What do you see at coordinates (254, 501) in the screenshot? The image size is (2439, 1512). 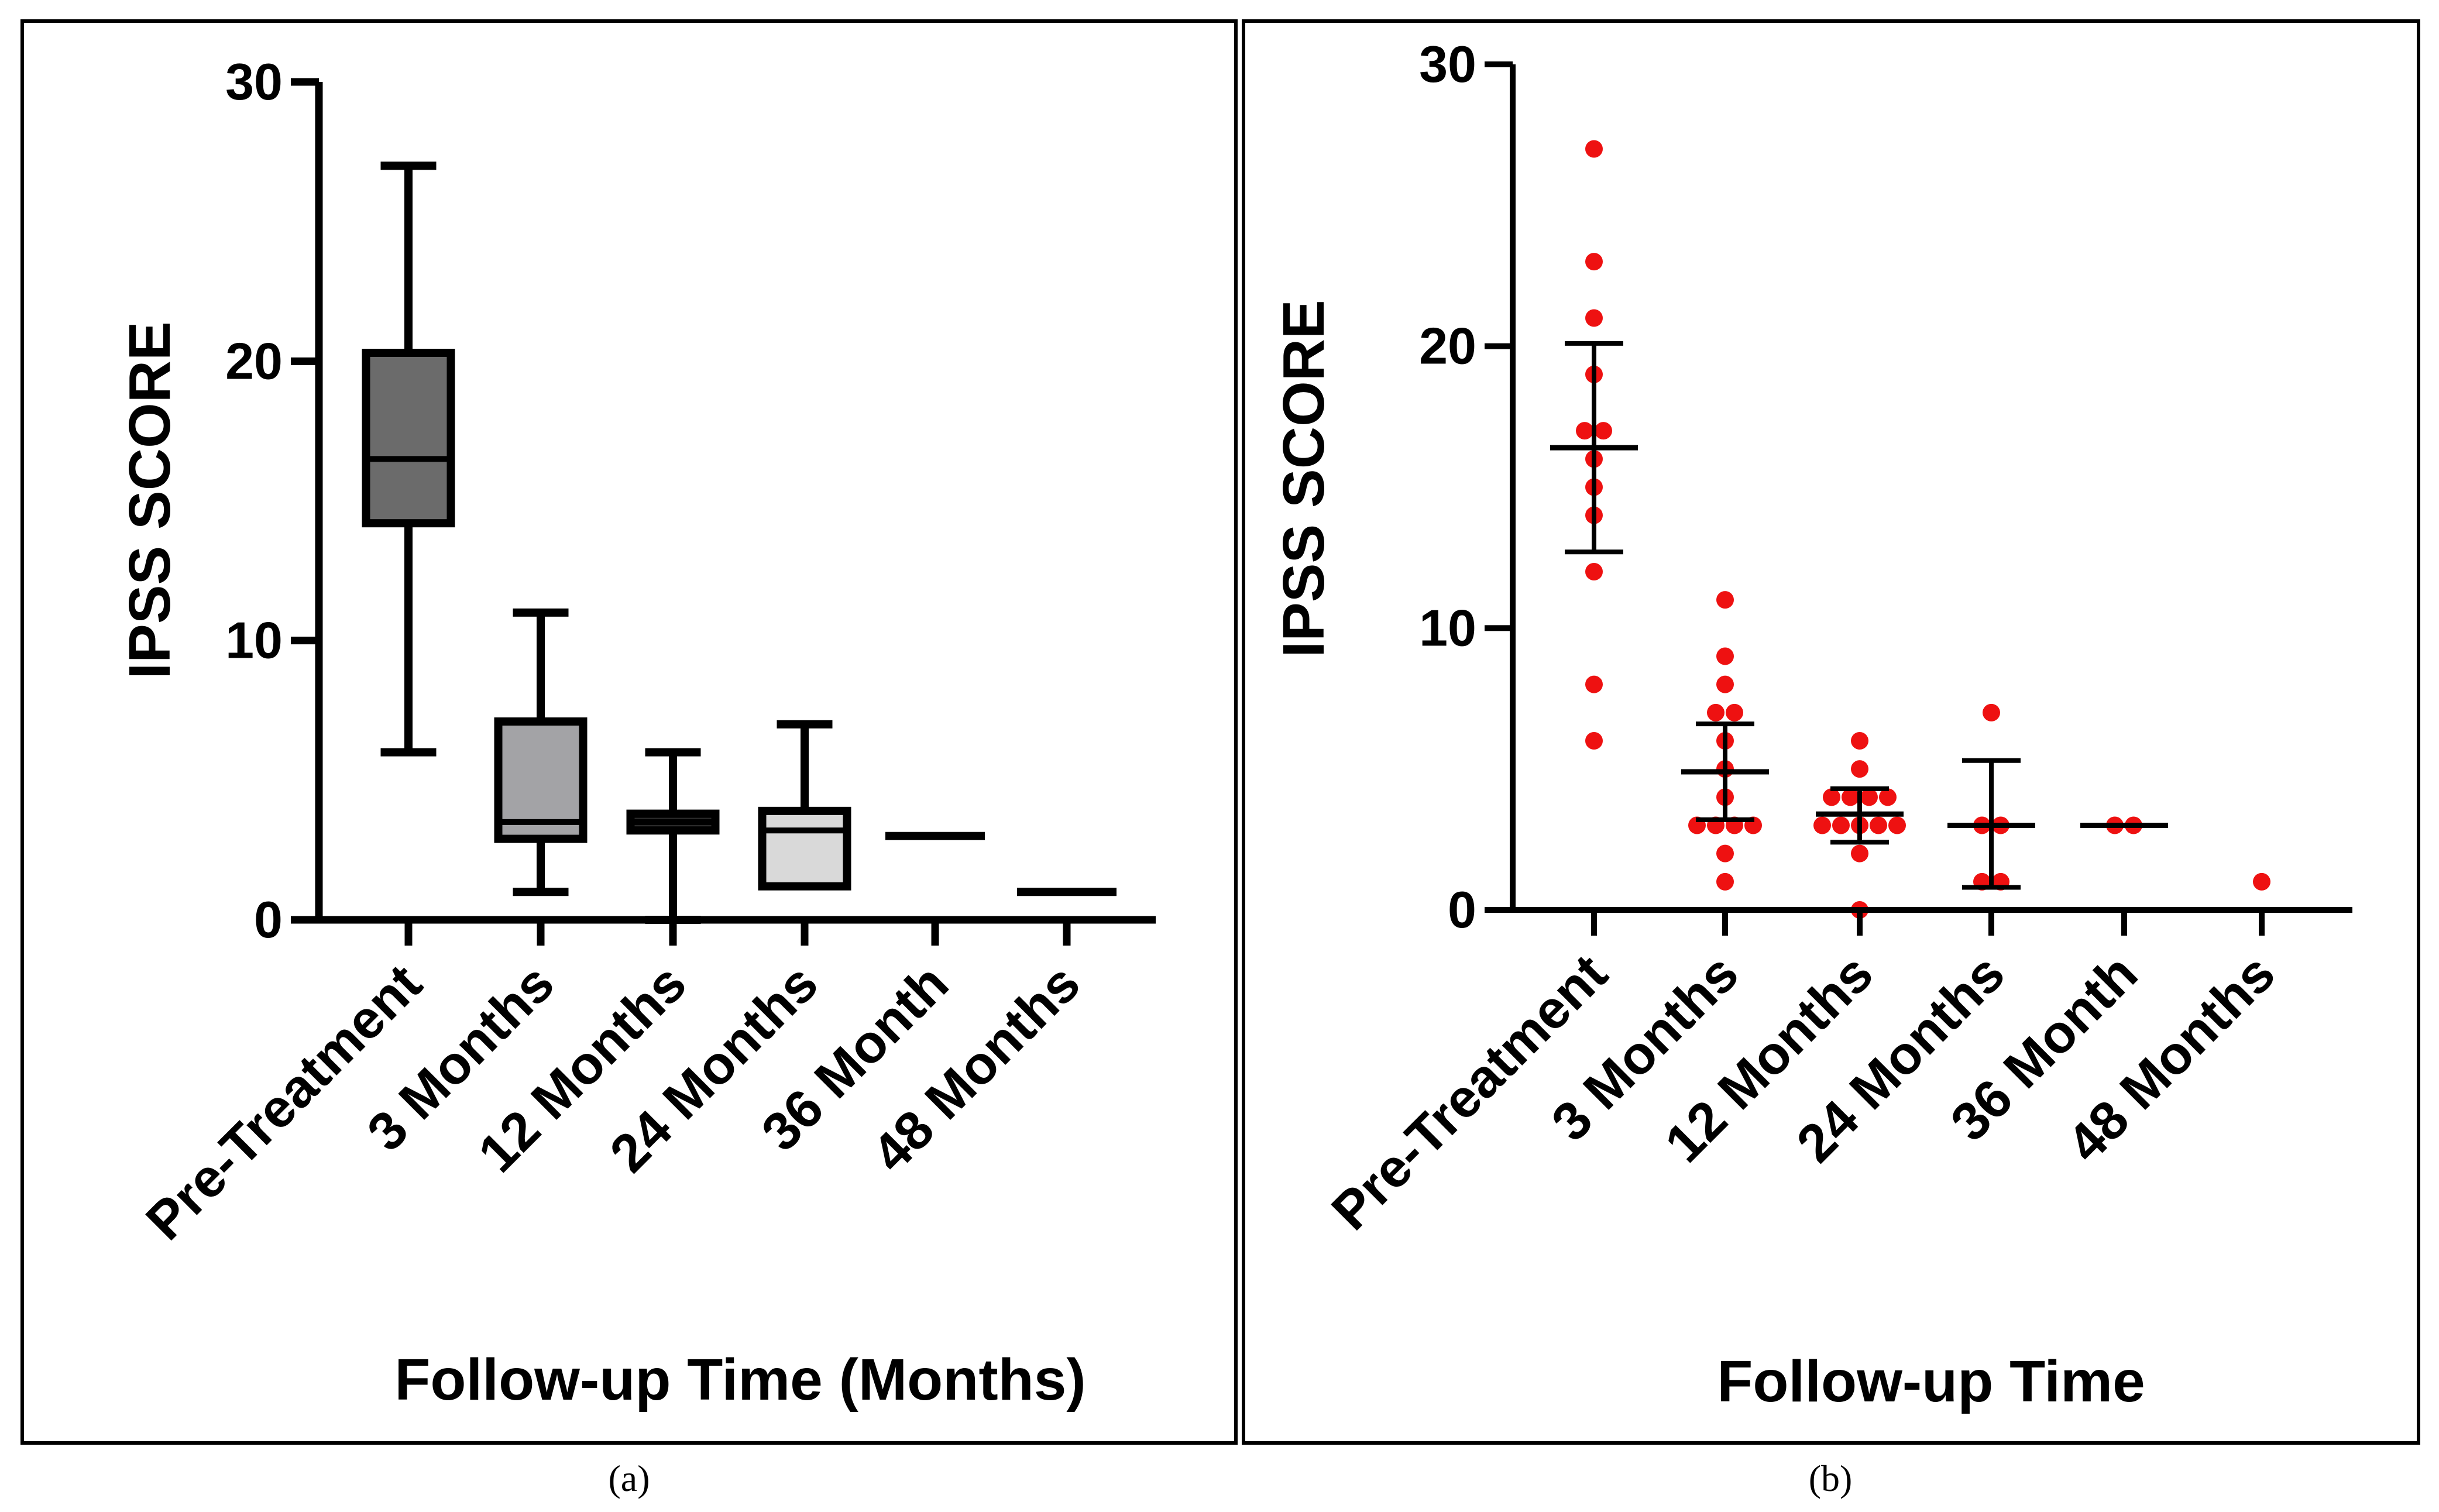 I see `chart-a-y-tick-labels: 0 10 20 30` at bounding box center [254, 501].